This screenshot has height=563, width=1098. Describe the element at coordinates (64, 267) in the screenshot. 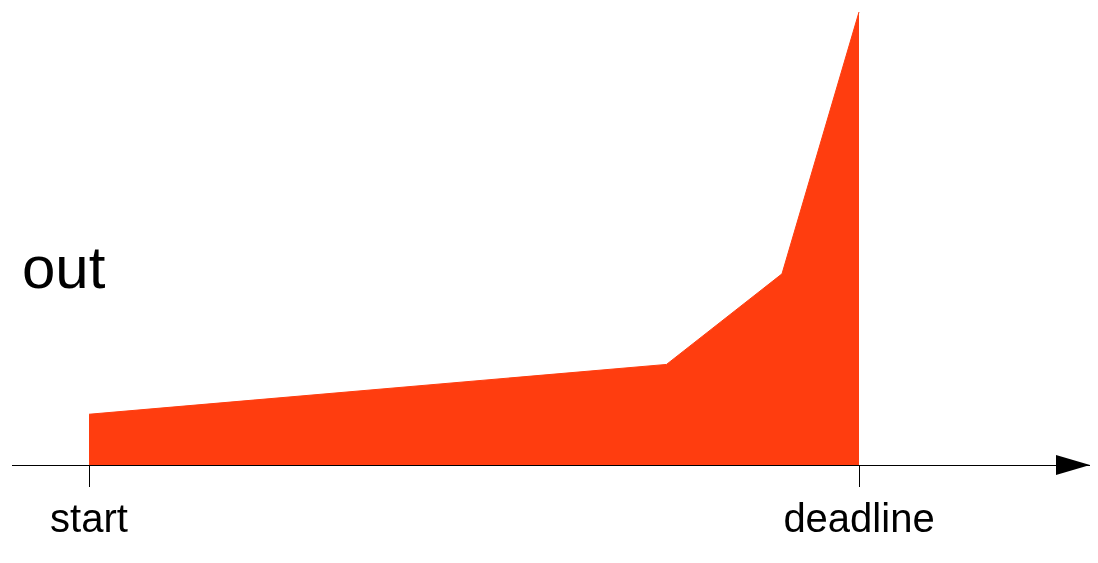

I see `y-axis-title: out` at that location.